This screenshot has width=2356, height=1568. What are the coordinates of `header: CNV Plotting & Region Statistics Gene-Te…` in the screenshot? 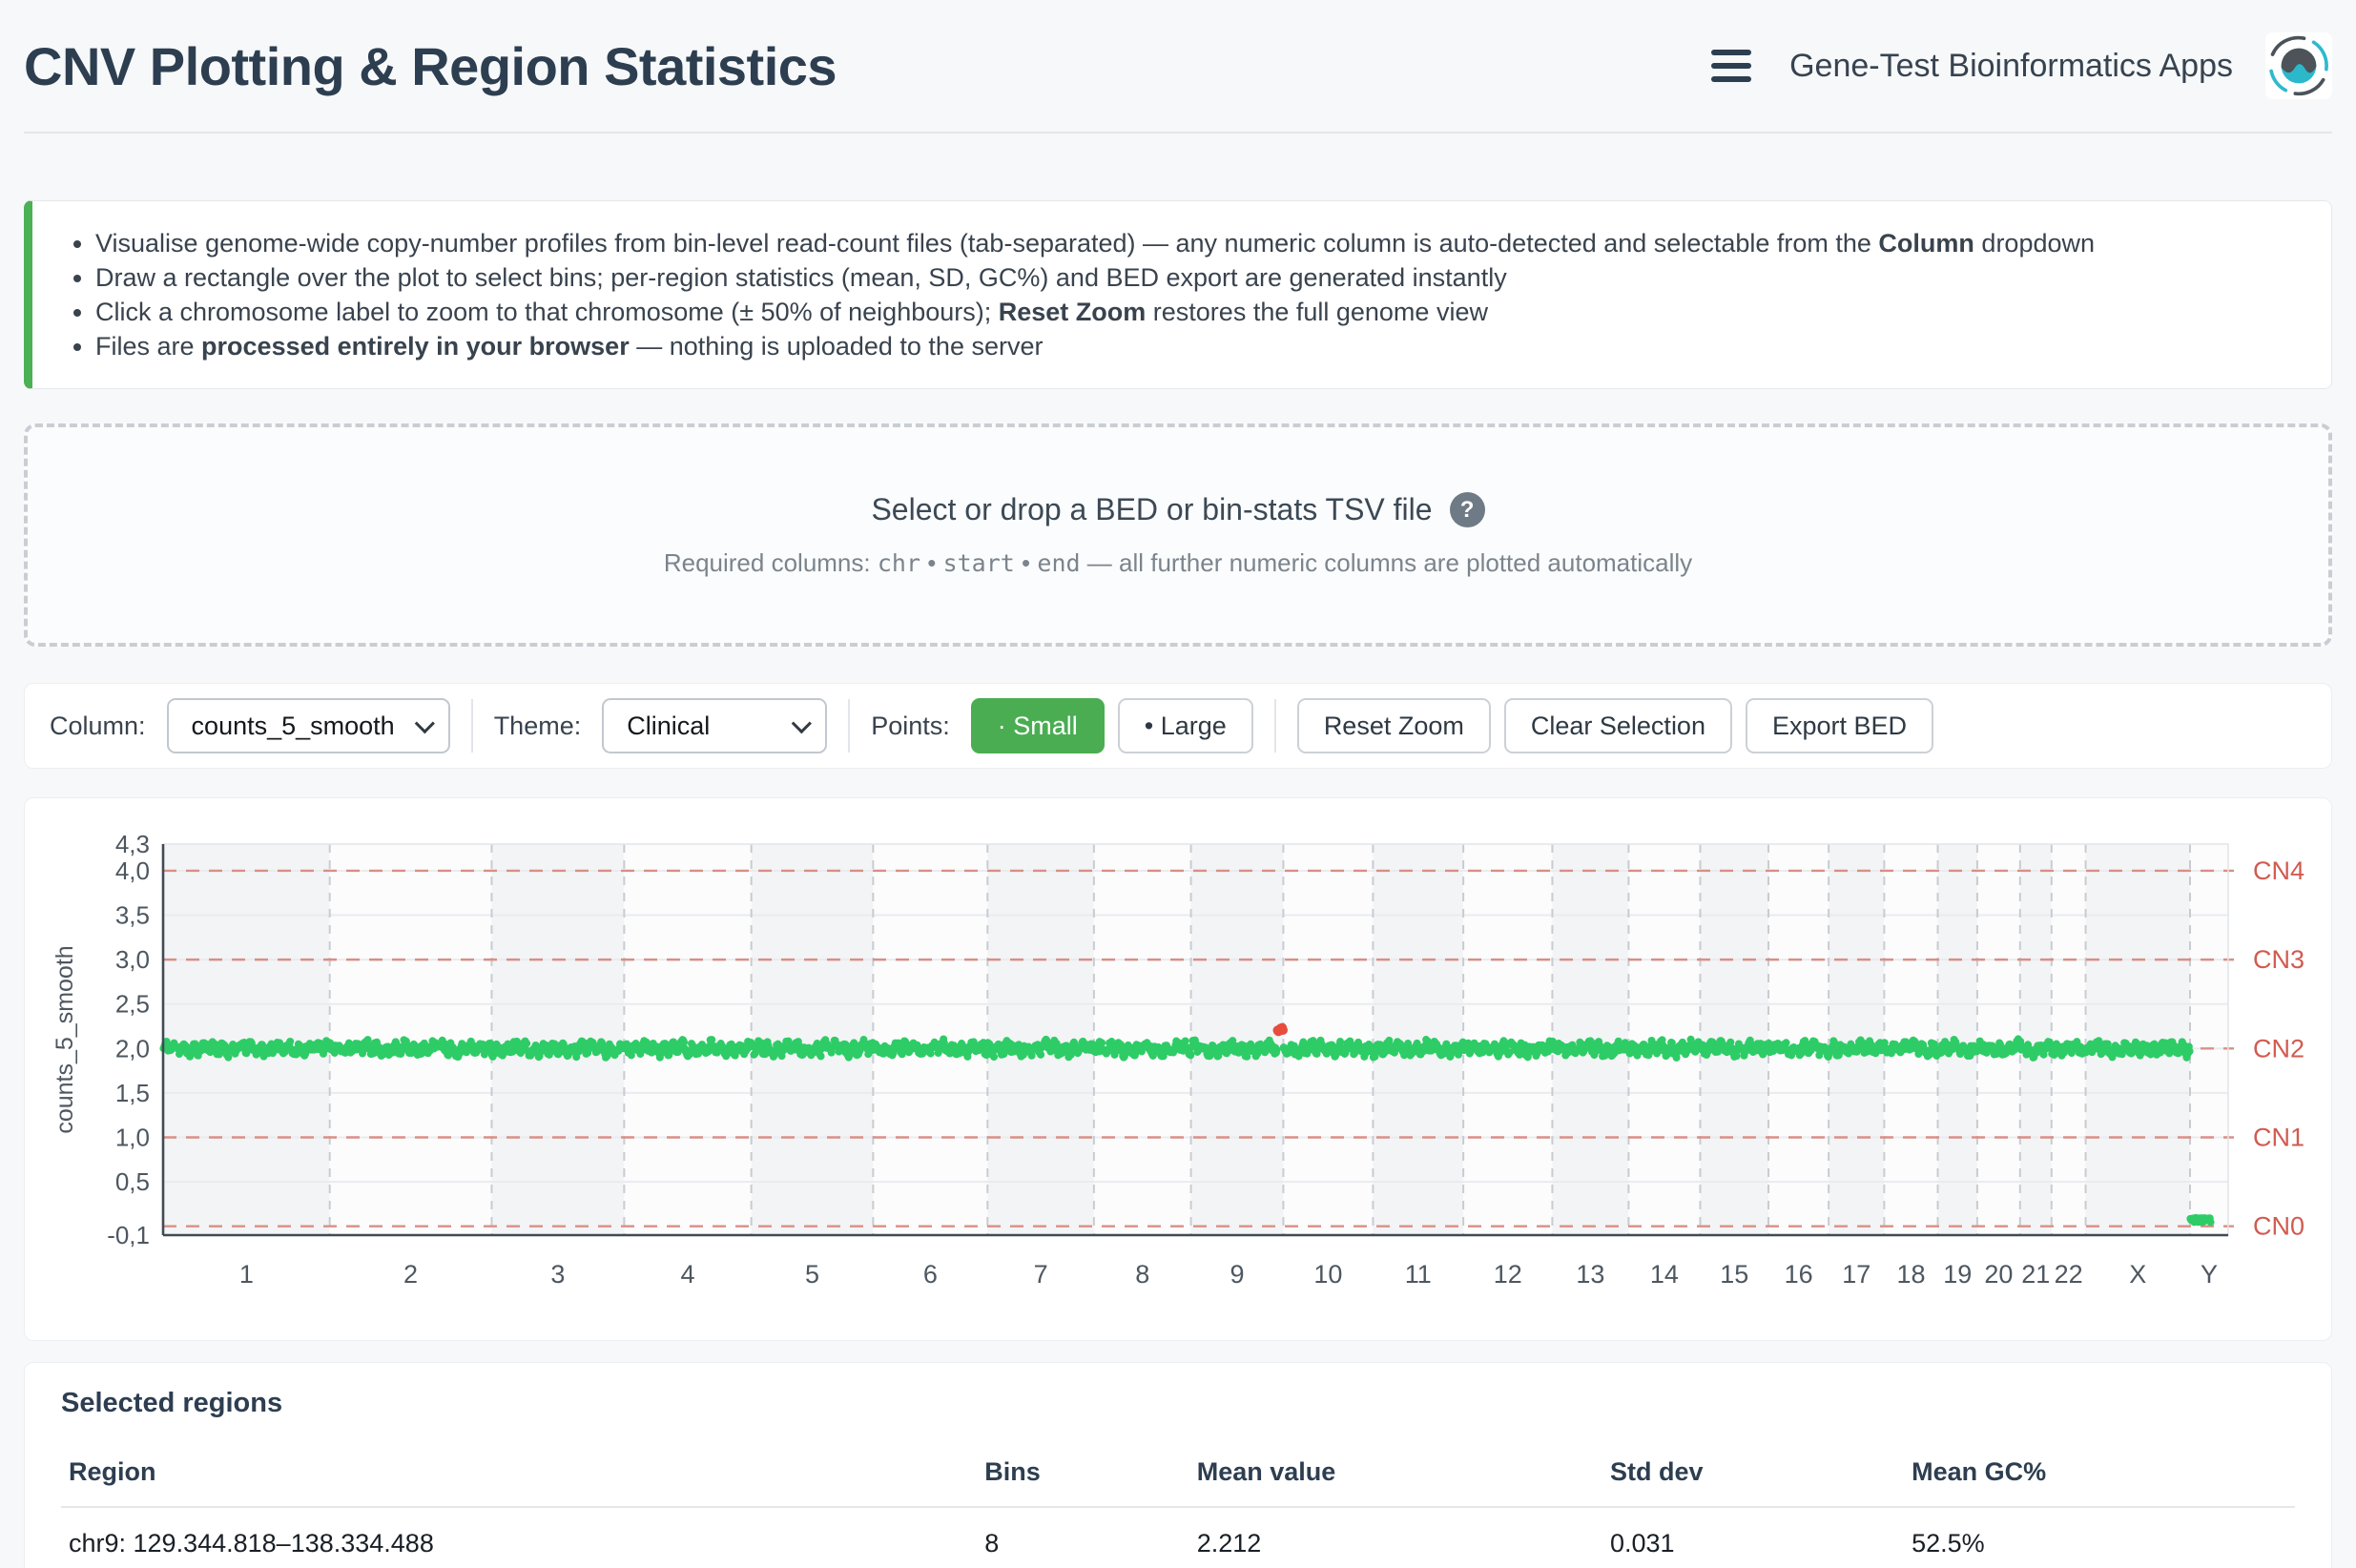 It's located at (1178, 67).